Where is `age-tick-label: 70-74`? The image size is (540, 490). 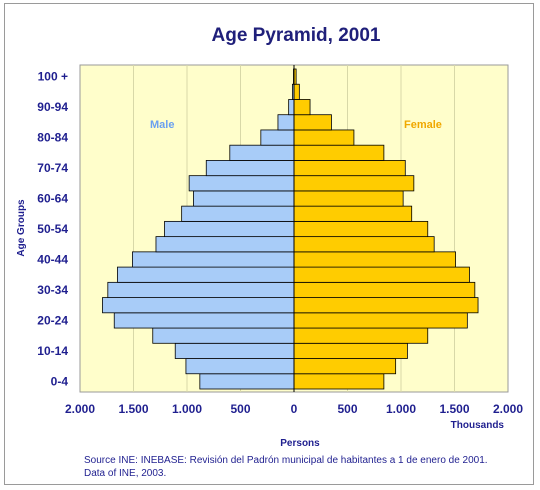
age-tick-label: 70-74 is located at coordinates (52, 168).